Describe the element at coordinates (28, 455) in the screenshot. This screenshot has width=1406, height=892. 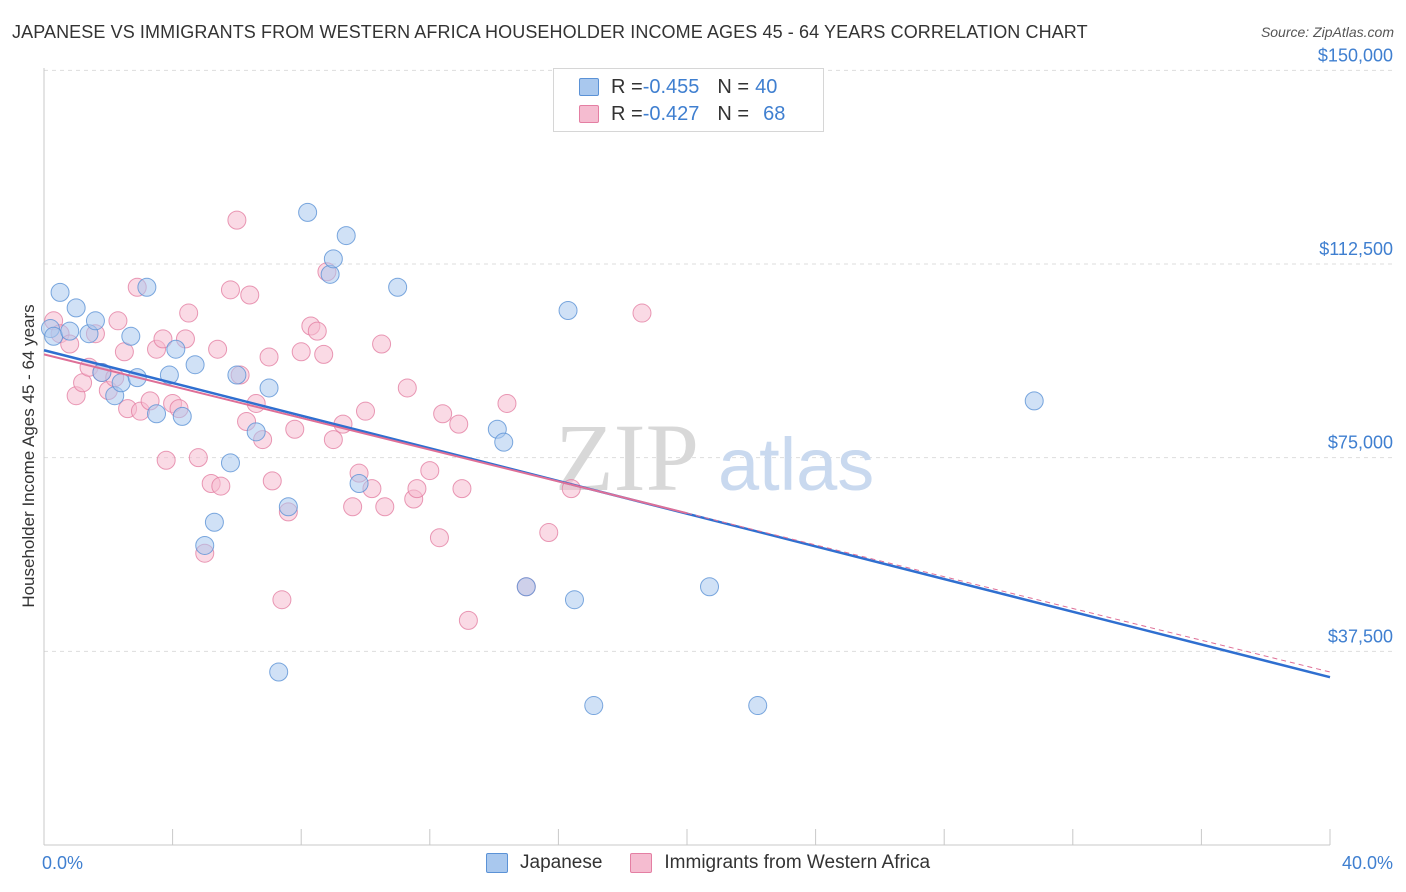
I see `y-axis-title: Householder Income Ages 45 - 64 years` at that location.